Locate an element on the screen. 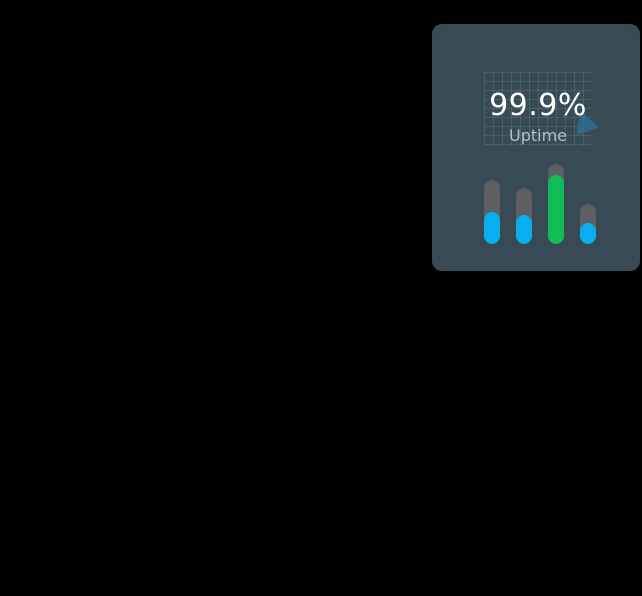 The image size is (642, 596). uptime-widget-card: 99.9% Uptime is located at coordinates (536, 147).